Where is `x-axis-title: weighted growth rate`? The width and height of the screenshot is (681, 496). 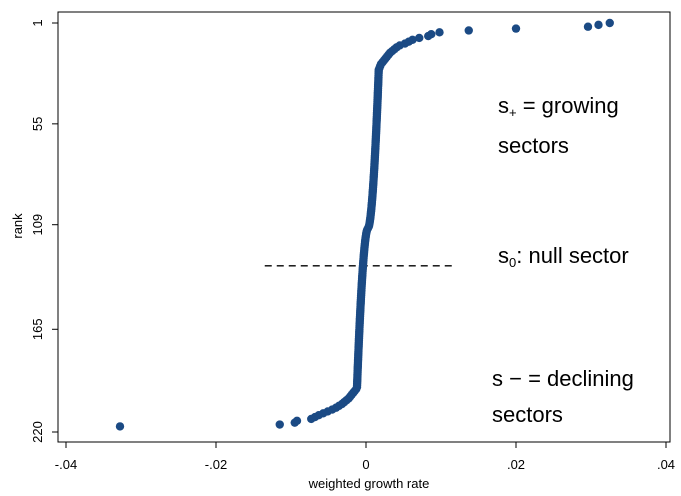 x-axis-title: weighted growth rate is located at coordinates (369, 483).